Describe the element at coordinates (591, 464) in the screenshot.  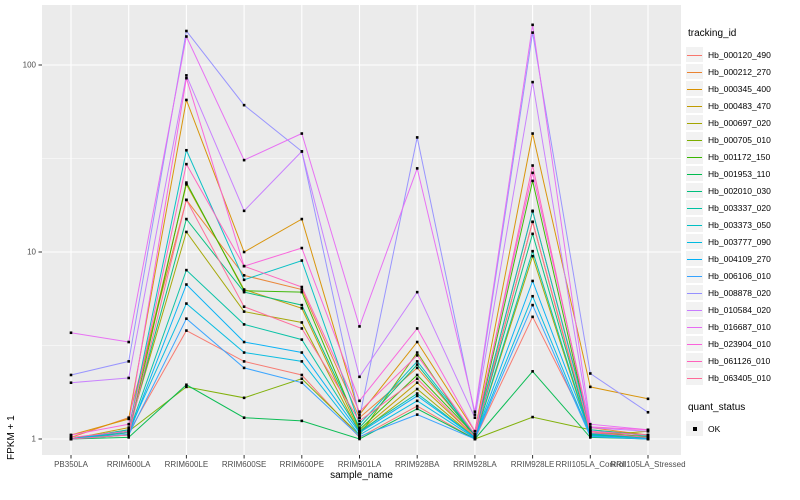
I see `x-tick-label: RRII105LA_Control` at that location.